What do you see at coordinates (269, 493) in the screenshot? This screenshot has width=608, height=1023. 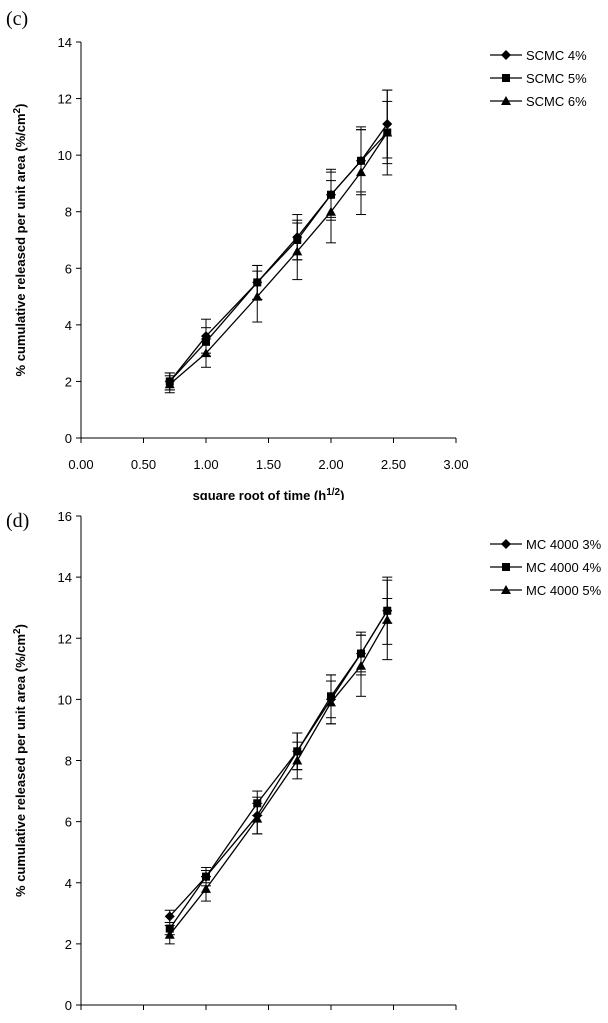 I see `x-axis-title: square root of time (h1/2)` at bounding box center [269, 493].